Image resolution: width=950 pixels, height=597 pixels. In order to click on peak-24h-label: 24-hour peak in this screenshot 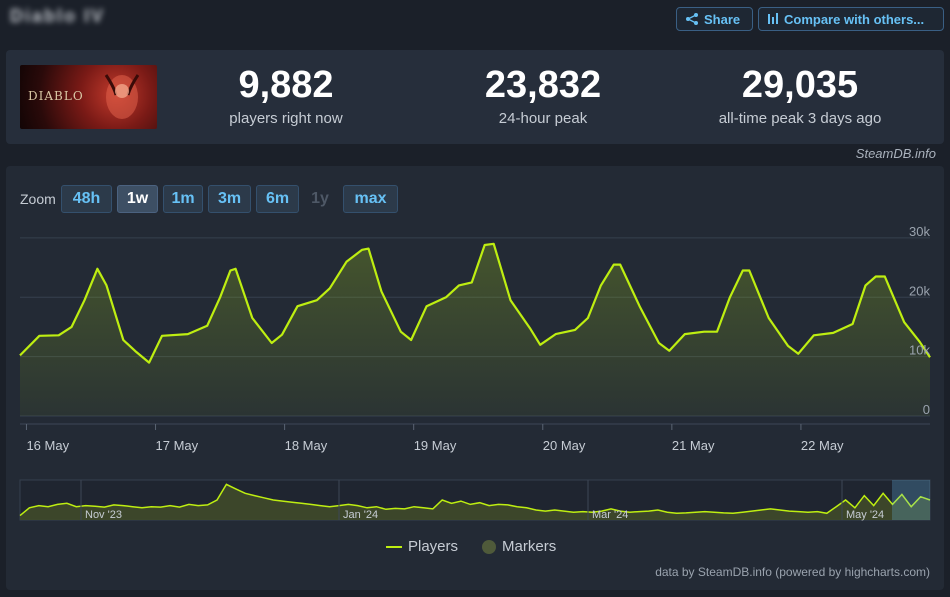, I will do `click(543, 118)`.